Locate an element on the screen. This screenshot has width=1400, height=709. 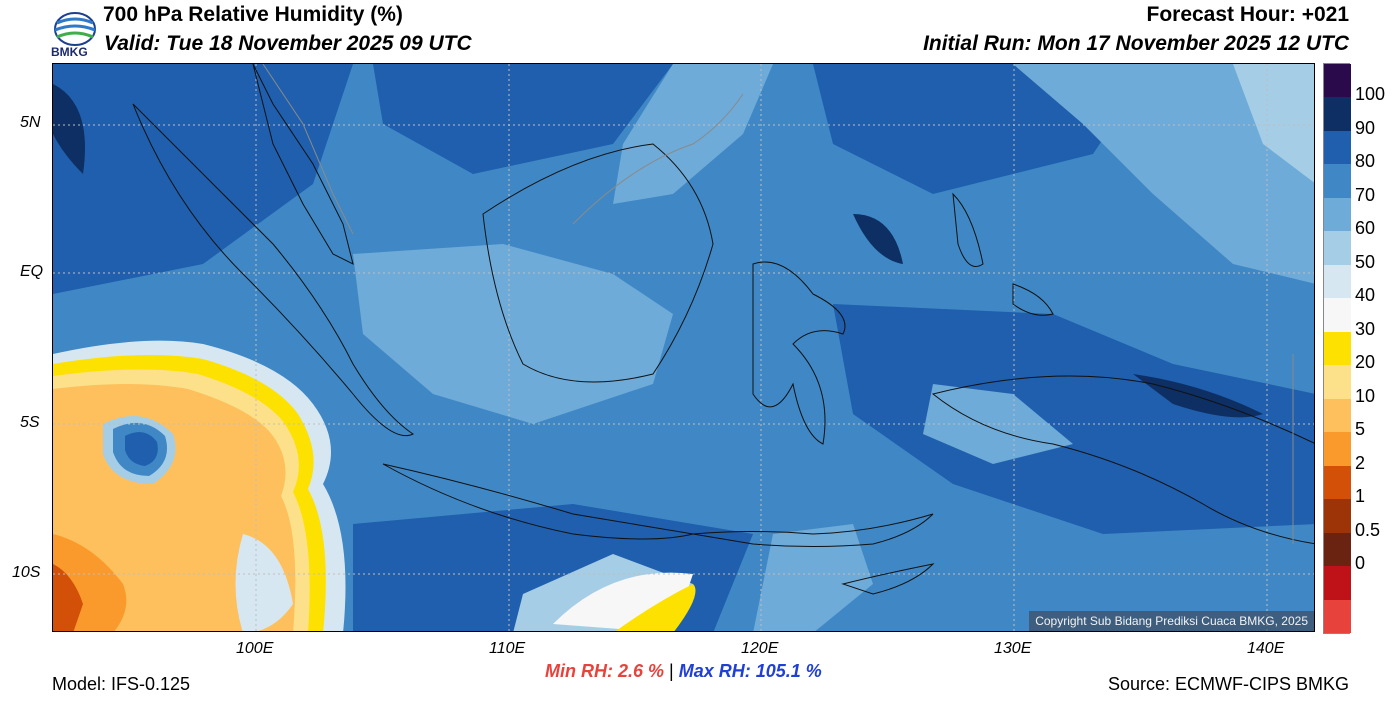
minmax-stats: Min RH: 2.6 % | Max RH: 105.1 % is located at coordinates (683, 671).